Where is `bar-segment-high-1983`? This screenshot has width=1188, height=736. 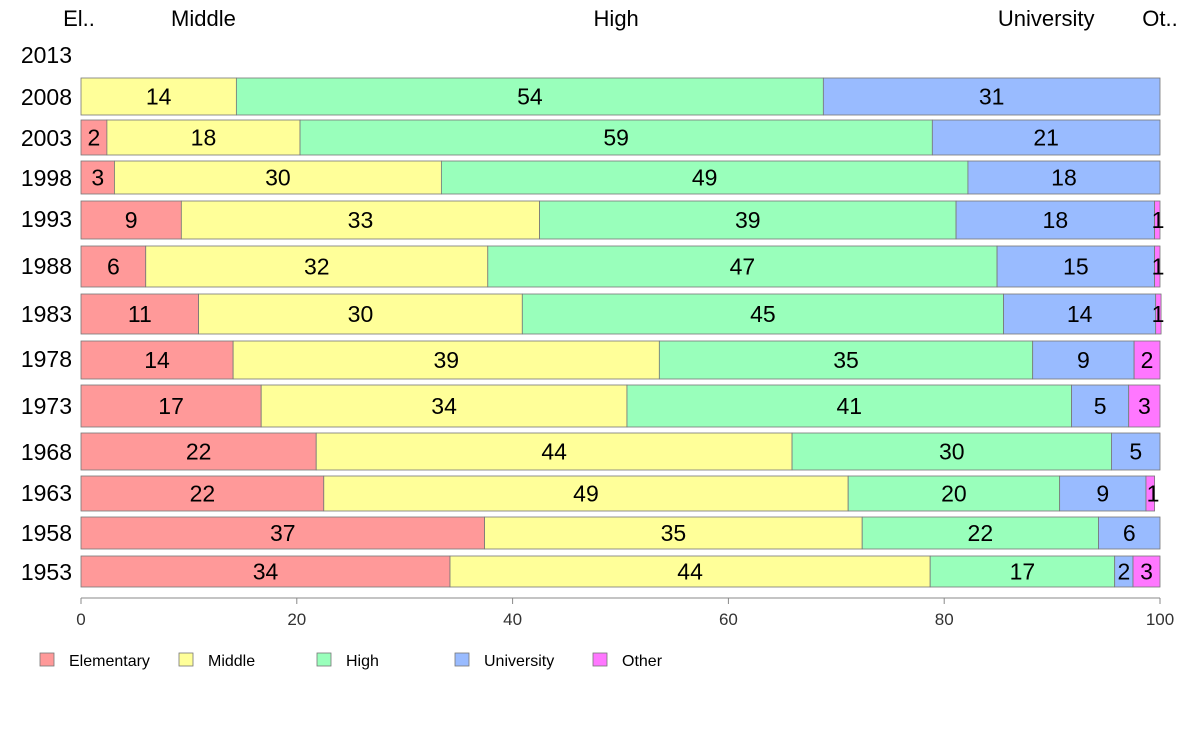 bar-segment-high-1983 is located at coordinates (762, 314).